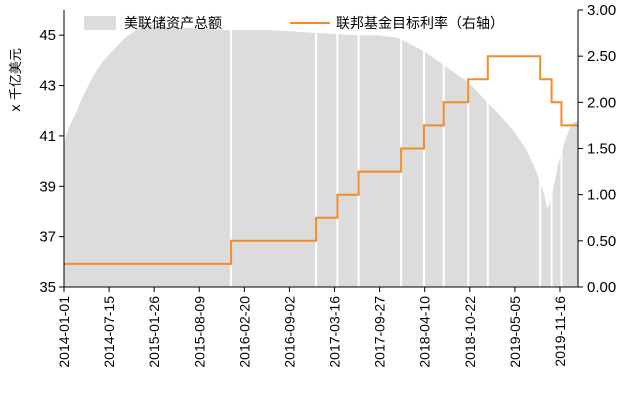  What do you see at coordinates (601, 195) in the screenshot?
I see `y-right-tick-label: 1.00` at bounding box center [601, 195].